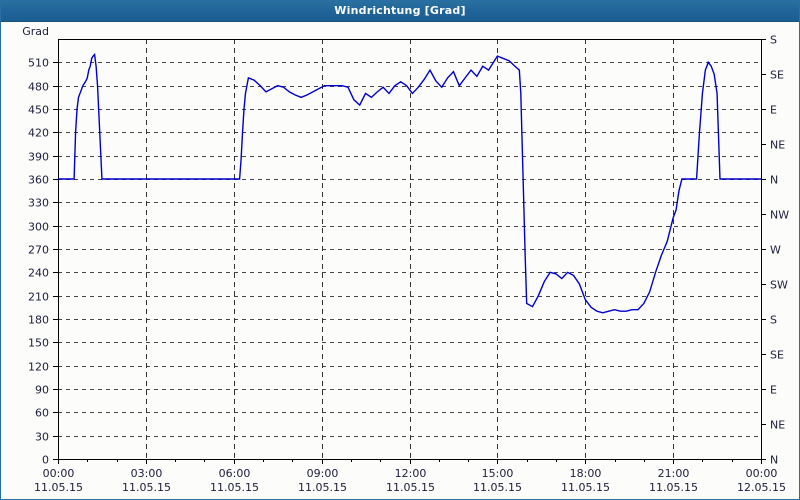  What do you see at coordinates (235, 473) in the screenshot?
I see `x-axis-time-label: 06:00` at bounding box center [235, 473].